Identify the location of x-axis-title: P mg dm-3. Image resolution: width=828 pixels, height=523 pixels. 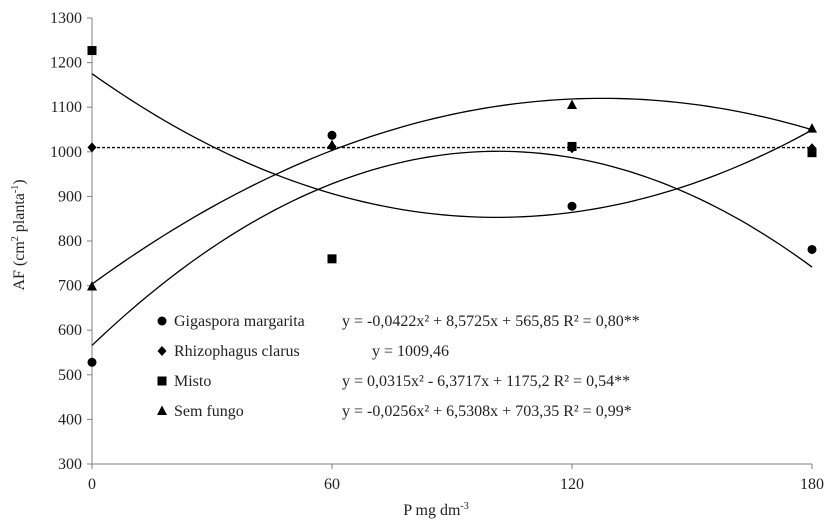
(436, 510).